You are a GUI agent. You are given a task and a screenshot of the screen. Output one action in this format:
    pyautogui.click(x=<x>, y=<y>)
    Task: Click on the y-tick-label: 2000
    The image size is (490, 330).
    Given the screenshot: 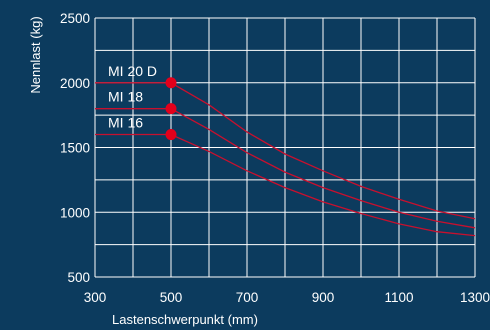 What is the action you would take?
    pyautogui.click(x=75, y=83)
    